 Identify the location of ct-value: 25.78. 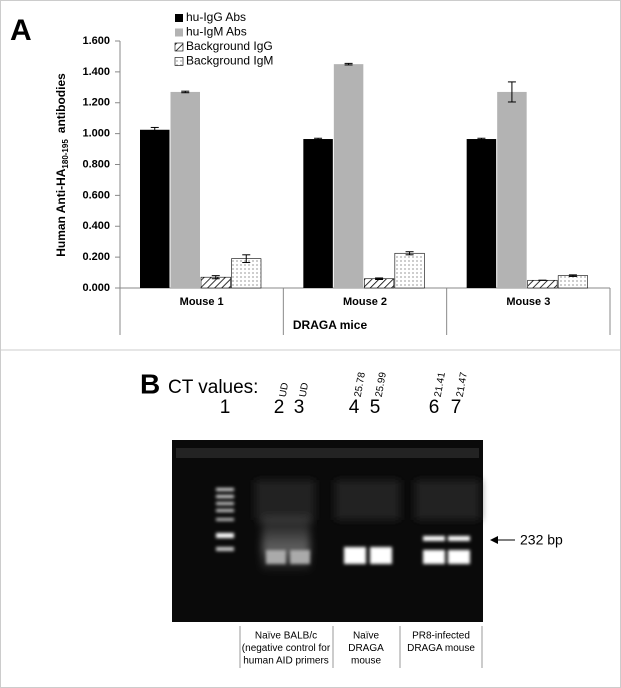
(360, 384).